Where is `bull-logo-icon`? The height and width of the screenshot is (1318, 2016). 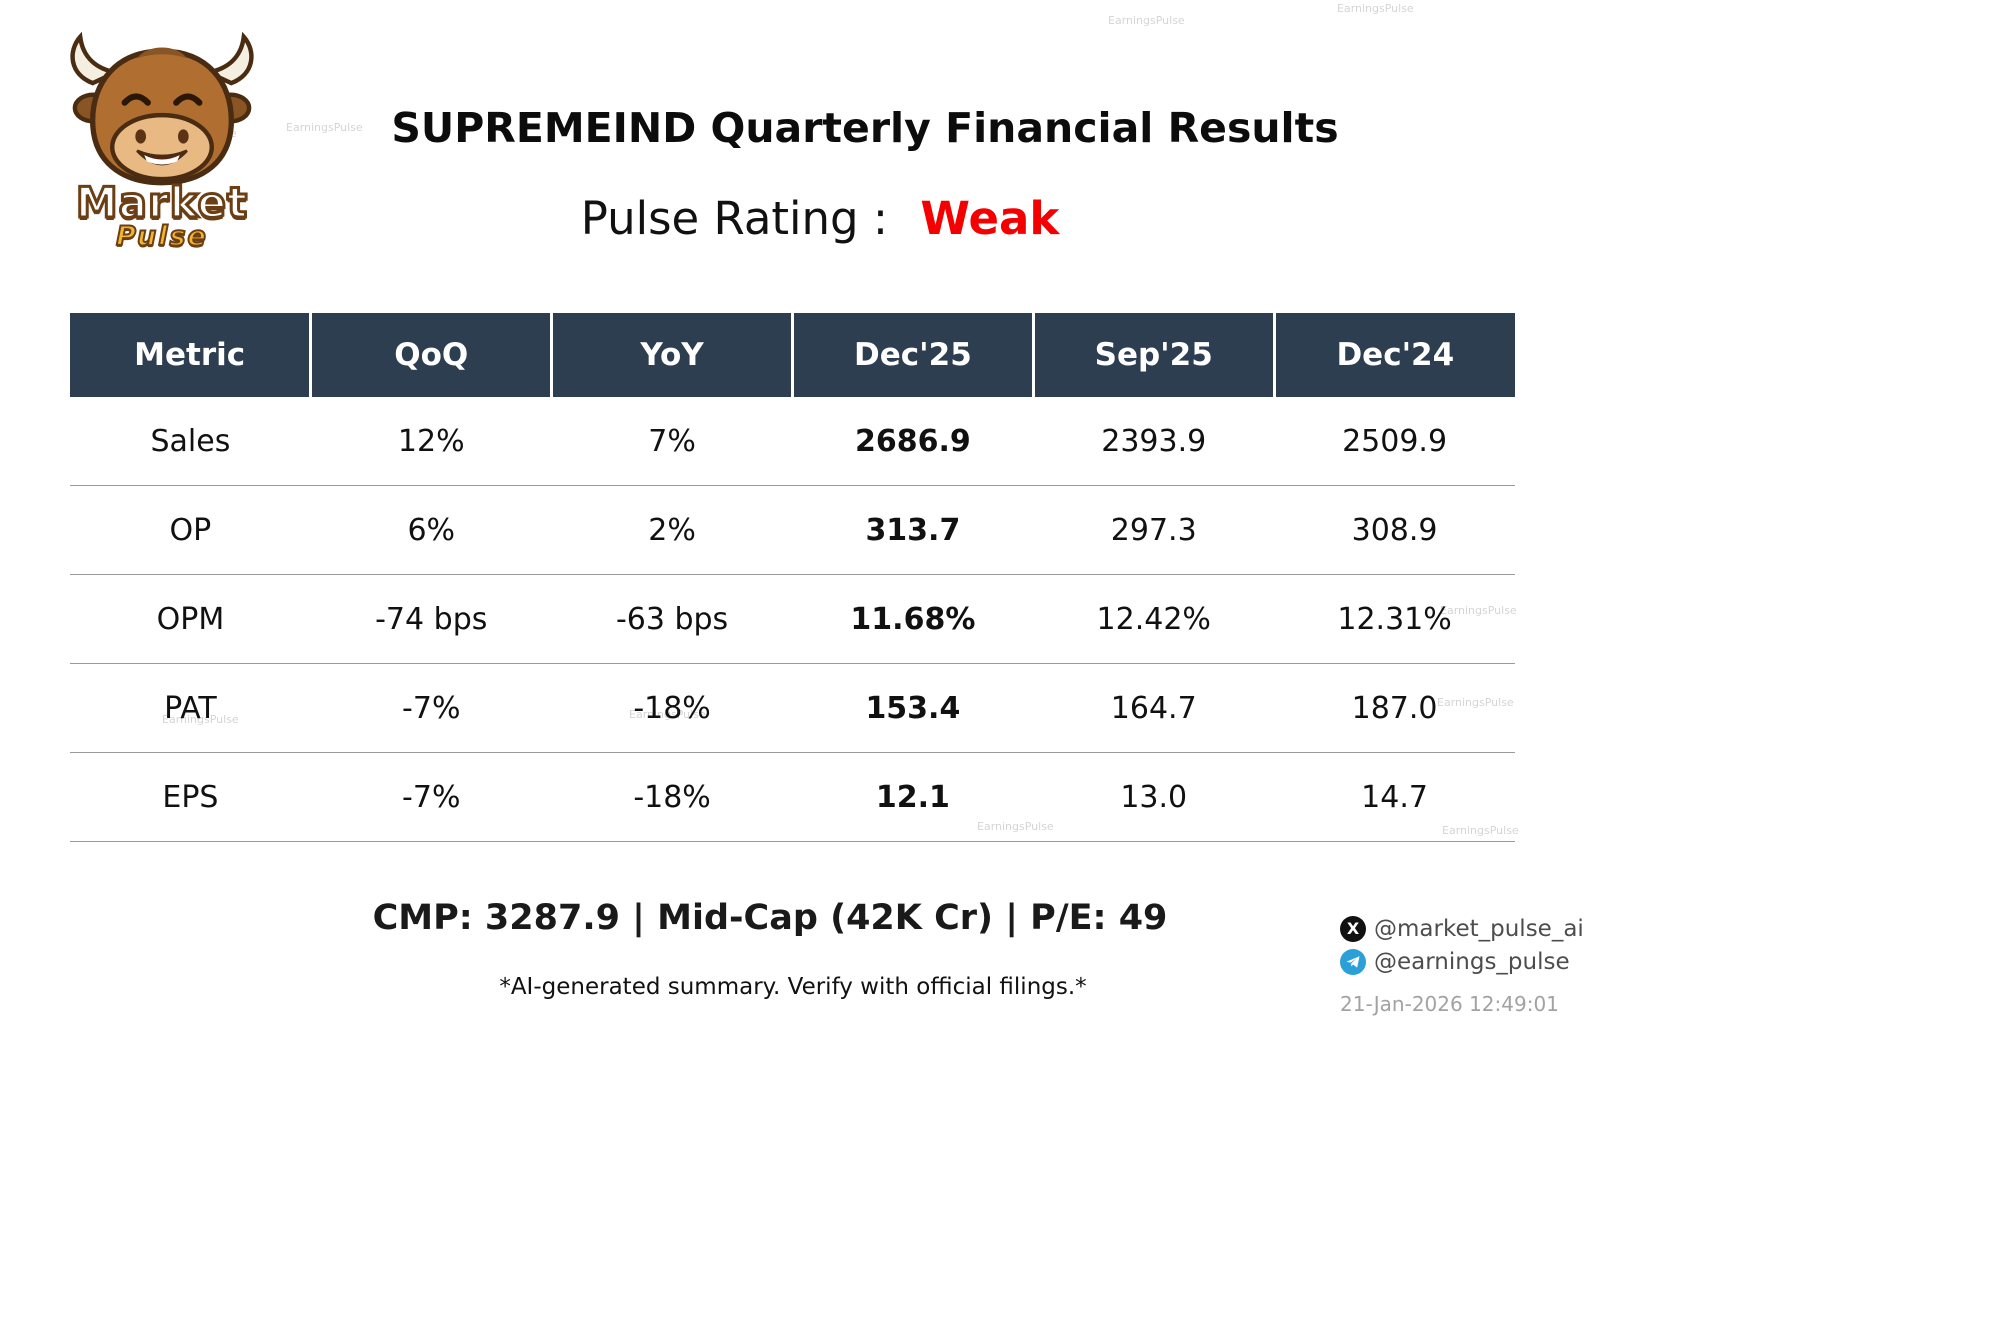 bull-logo-icon is located at coordinates (162, 111).